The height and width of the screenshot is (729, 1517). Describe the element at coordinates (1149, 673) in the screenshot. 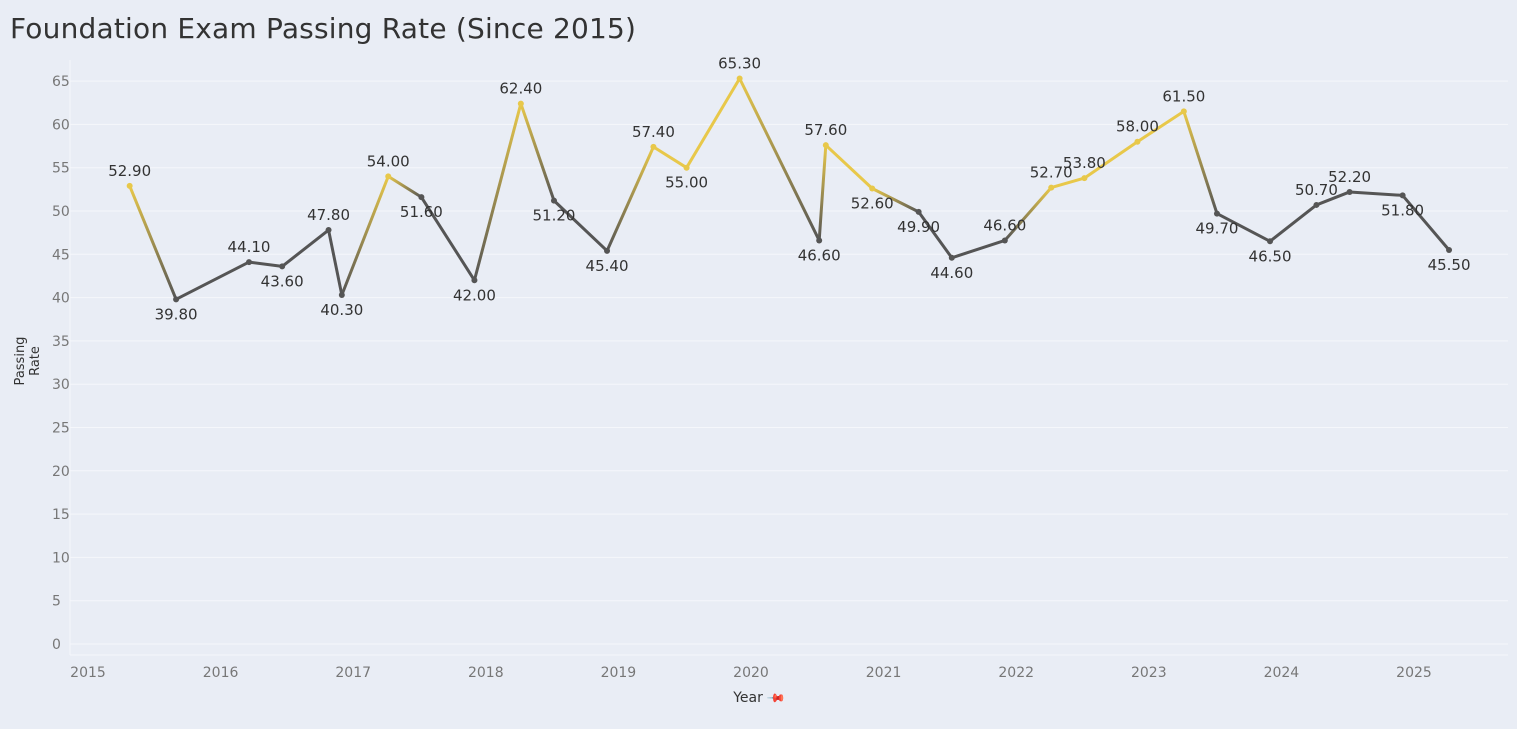

I see `x-tick-label: 2023` at that location.